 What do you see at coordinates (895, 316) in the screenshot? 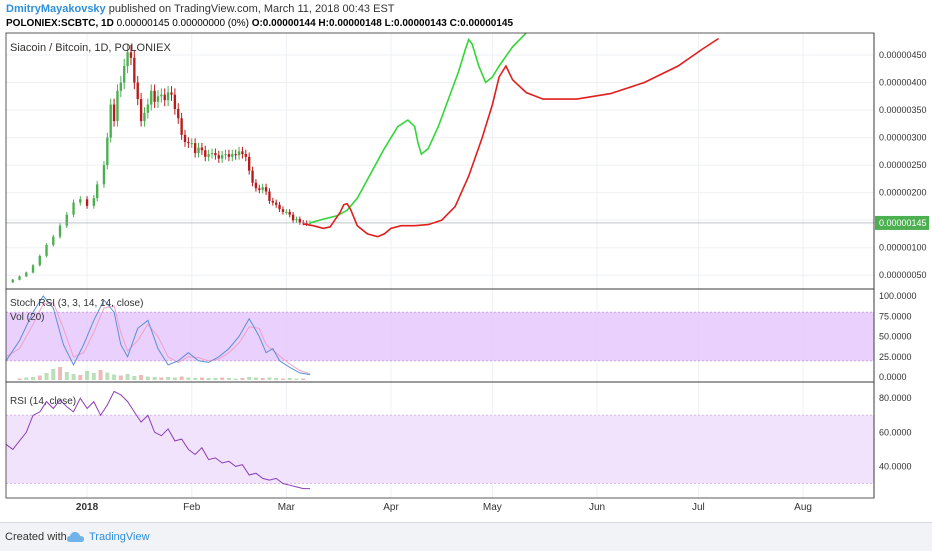
I see `stoch-tick-label: 75.0000` at bounding box center [895, 316].